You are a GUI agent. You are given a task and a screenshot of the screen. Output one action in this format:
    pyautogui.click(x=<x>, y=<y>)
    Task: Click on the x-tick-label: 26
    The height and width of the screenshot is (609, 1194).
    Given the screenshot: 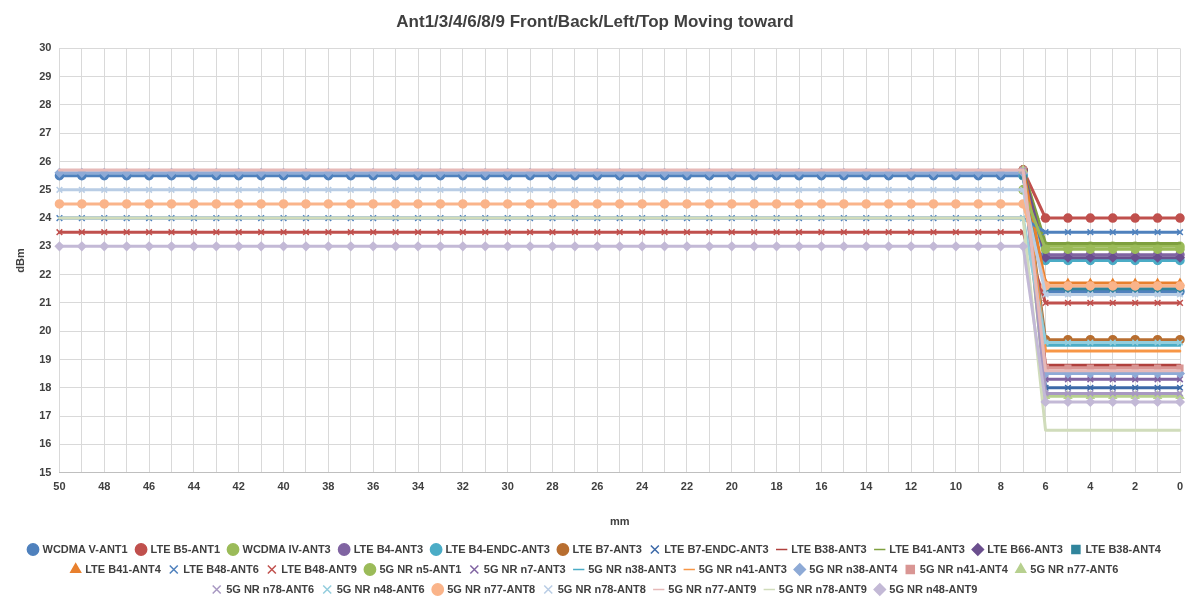 What is the action you would take?
    pyautogui.click(x=597, y=486)
    